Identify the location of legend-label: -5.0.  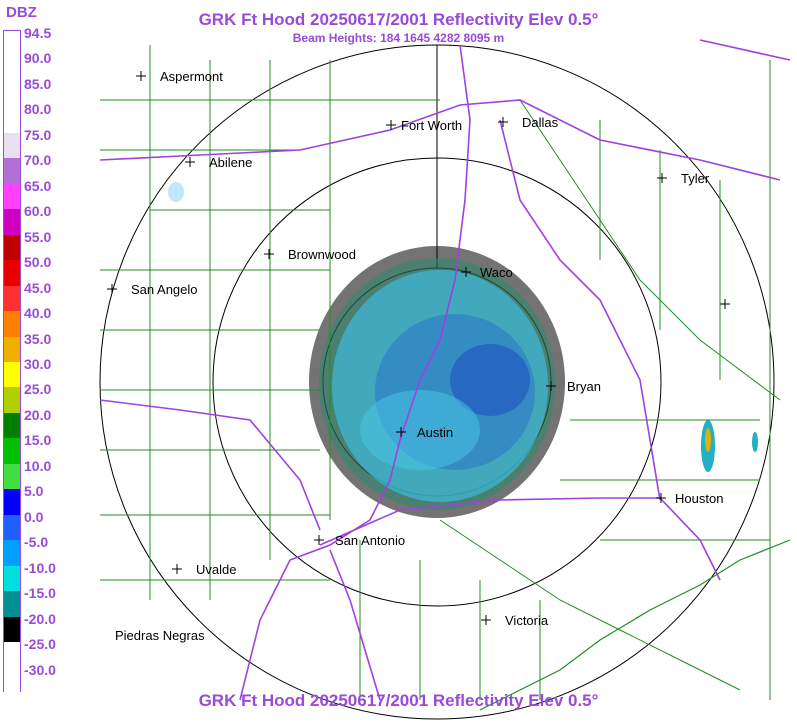
(36, 542).